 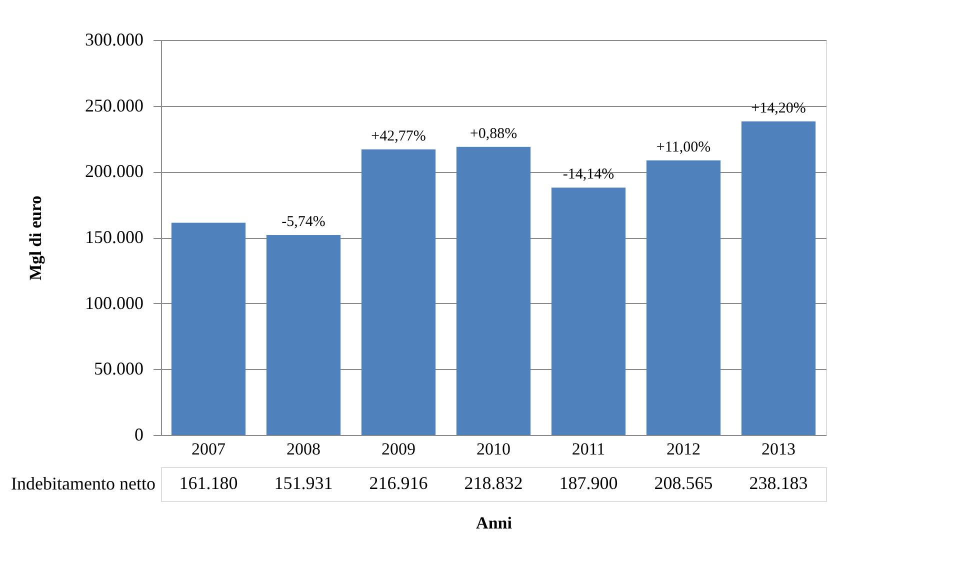 What do you see at coordinates (588, 483) in the screenshot?
I see `data-label: 187.900` at bounding box center [588, 483].